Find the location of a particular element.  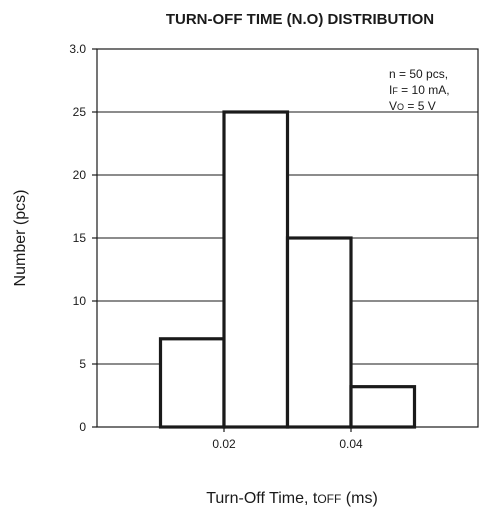

condition-annotation: n = 50 pcs, IF = 10 mA, VO = 5 V is located at coordinates (419, 90).